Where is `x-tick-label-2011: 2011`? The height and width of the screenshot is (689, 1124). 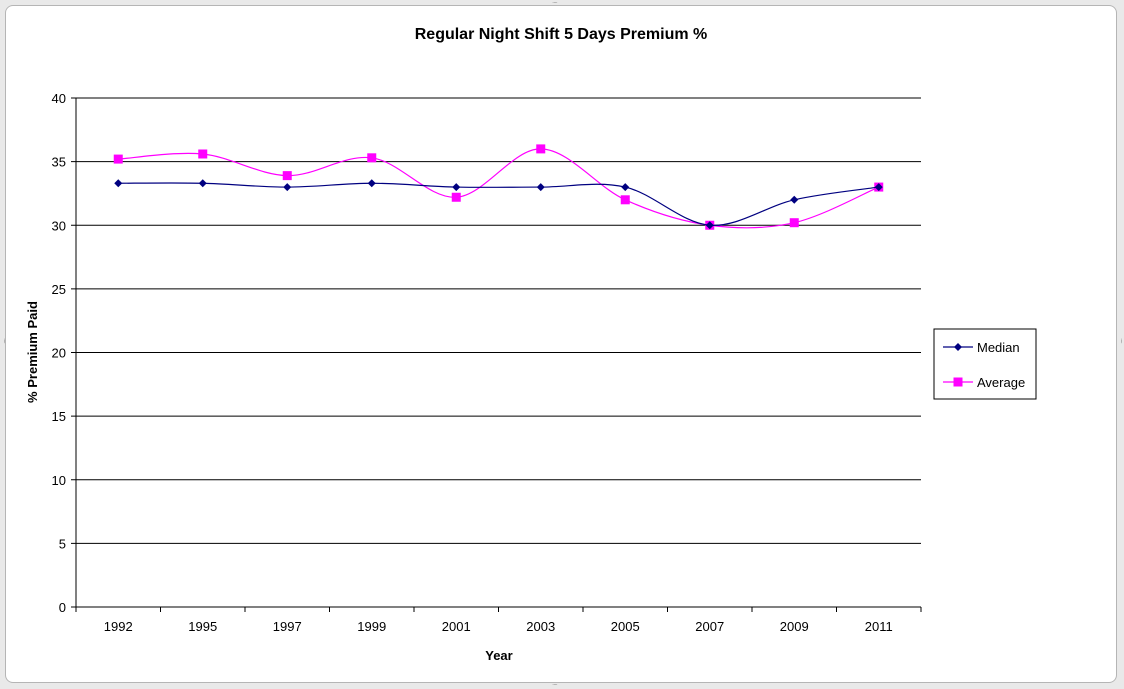 x-tick-label-2011: 2011 is located at coordinates (879, 626).